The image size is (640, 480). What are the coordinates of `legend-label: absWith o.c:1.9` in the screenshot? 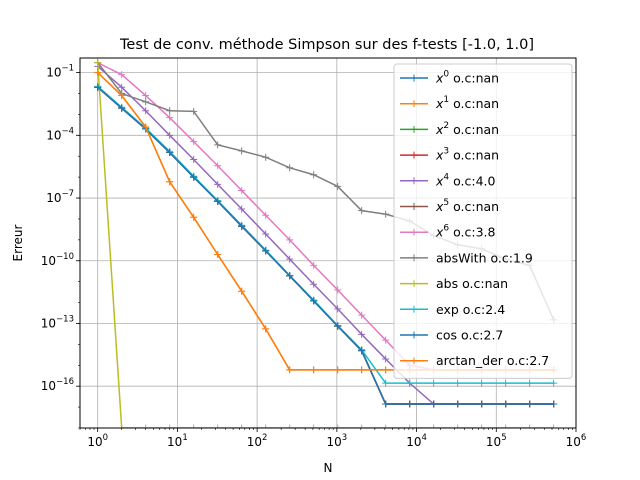 It's located at (484, 257).